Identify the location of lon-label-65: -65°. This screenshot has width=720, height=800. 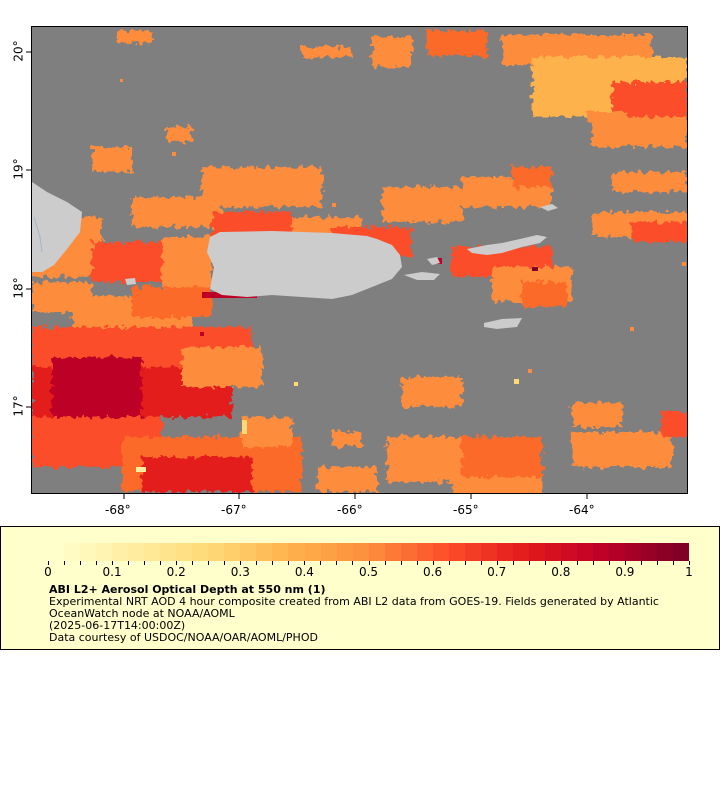
(466, 510).